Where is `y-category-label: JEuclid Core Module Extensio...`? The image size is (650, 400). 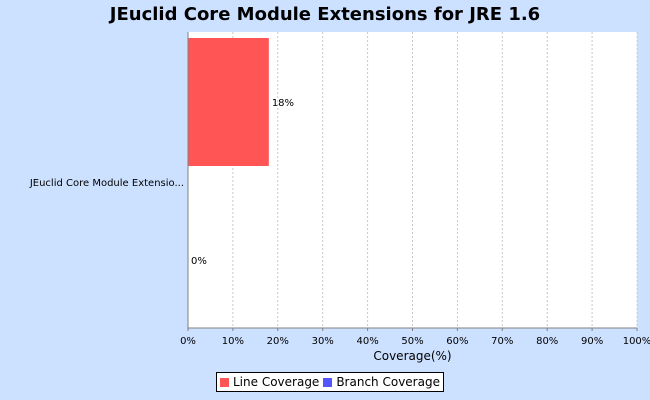 y-category-label: JEuclid Core Module Extensio... is located at coordinates (106, 183).